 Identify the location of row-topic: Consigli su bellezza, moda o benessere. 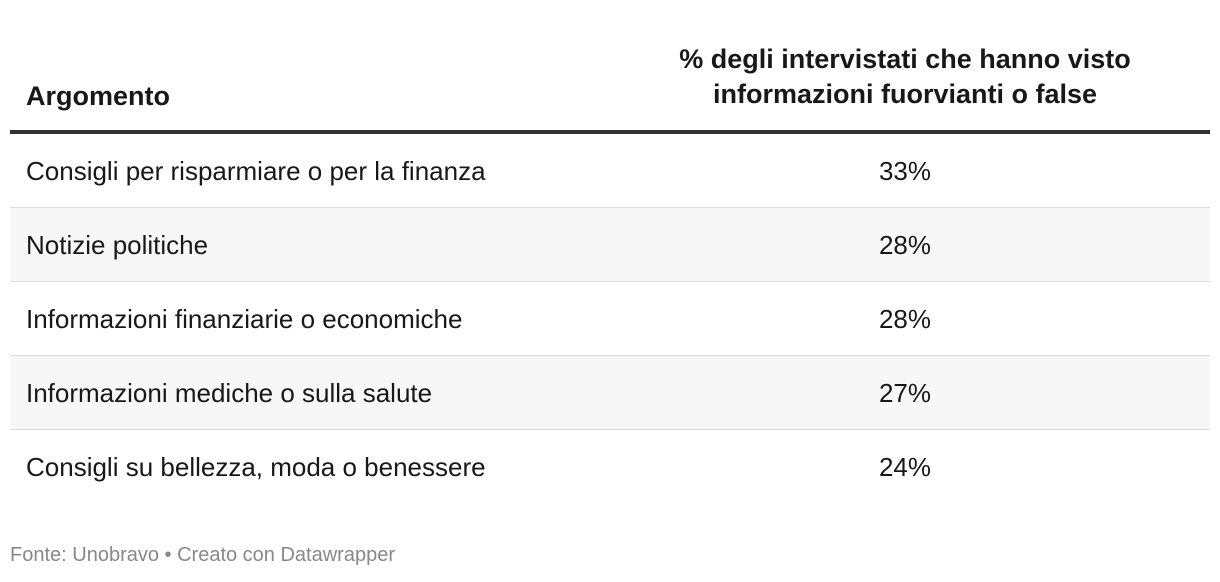
(256, 467).